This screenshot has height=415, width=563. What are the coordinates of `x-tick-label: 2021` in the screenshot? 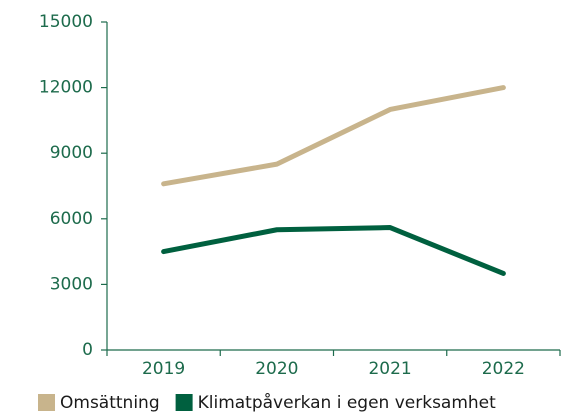 It's located at (389, 369).